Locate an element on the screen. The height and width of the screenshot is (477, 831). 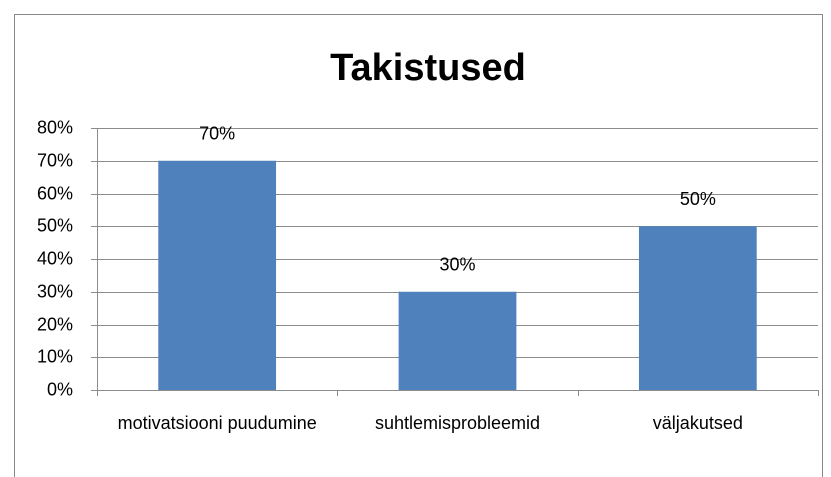
data-label: 70% is located at coordinates (217, 134).